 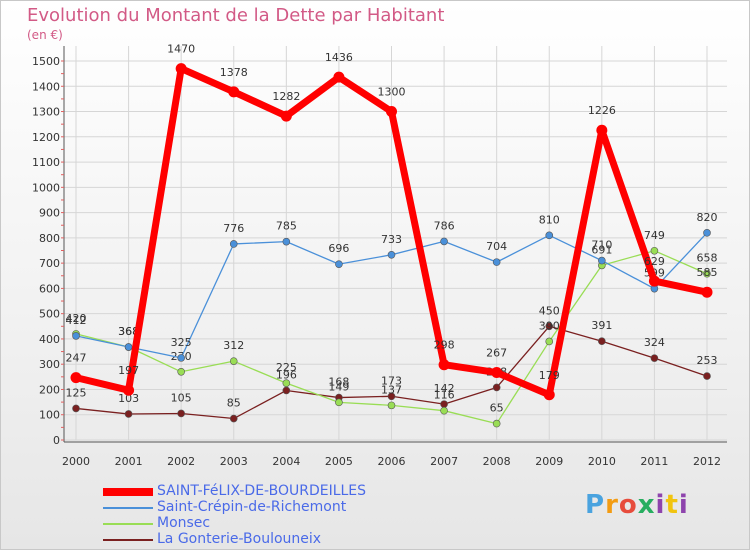 What do you see at coordinates (49, 288) in the screenshot?
I see `y-tick-label: 600` at bounding box center [49, 288].